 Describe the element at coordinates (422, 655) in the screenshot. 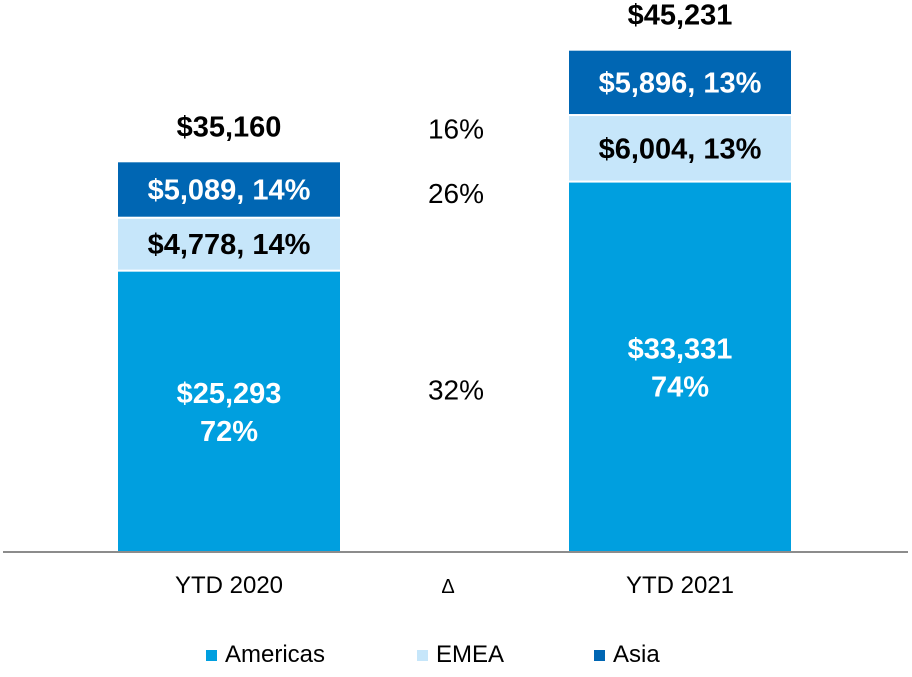

I see `legend-swatch-emea` at that location.